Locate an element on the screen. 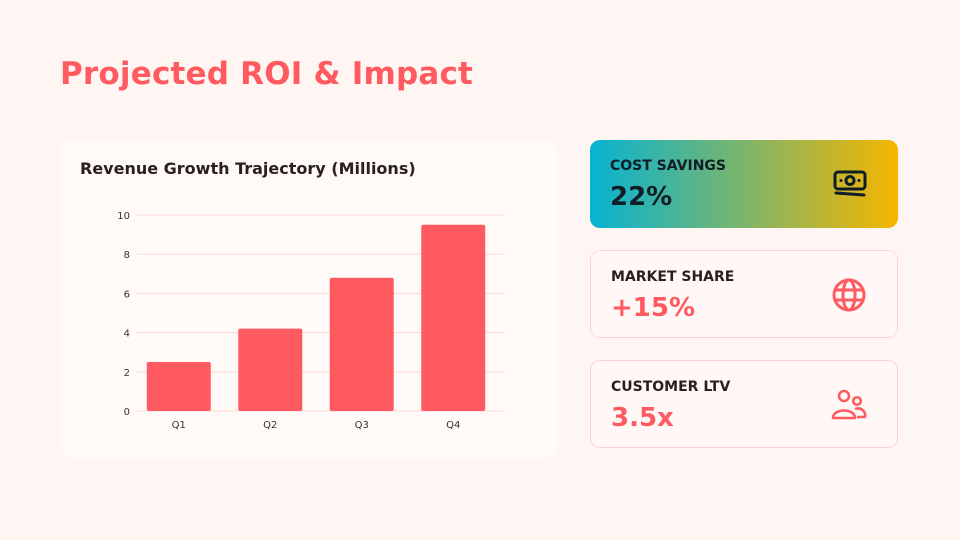 This screenshot has width=960, height=540. globe-icon is located at coordinates (849, 295).